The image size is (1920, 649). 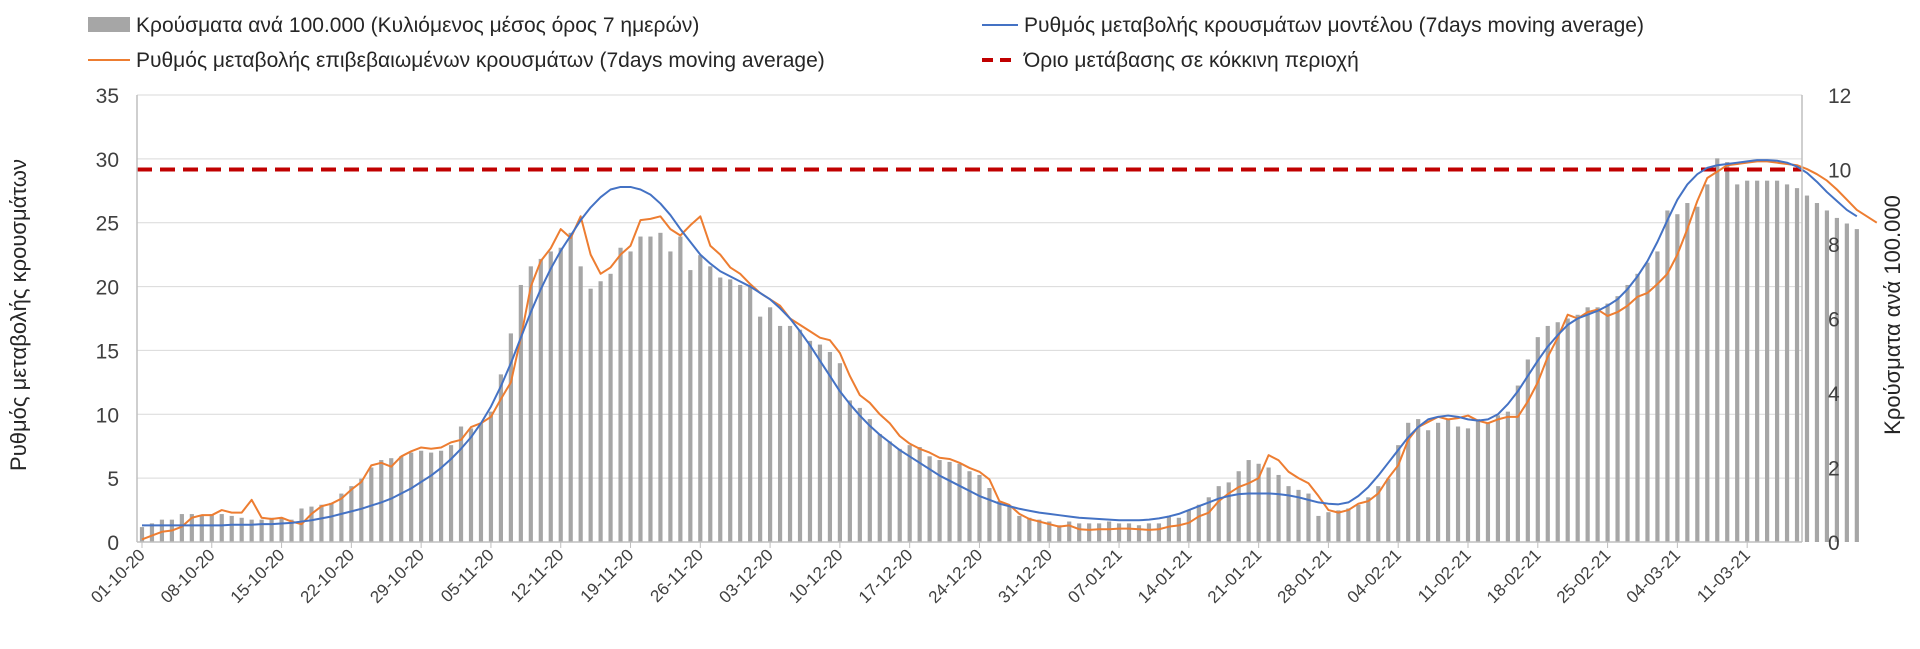 What do you see at coordinates (107, 160) in the screenshot?
I see `y-left-tick-label: 30` at bounding box center [107, 160].